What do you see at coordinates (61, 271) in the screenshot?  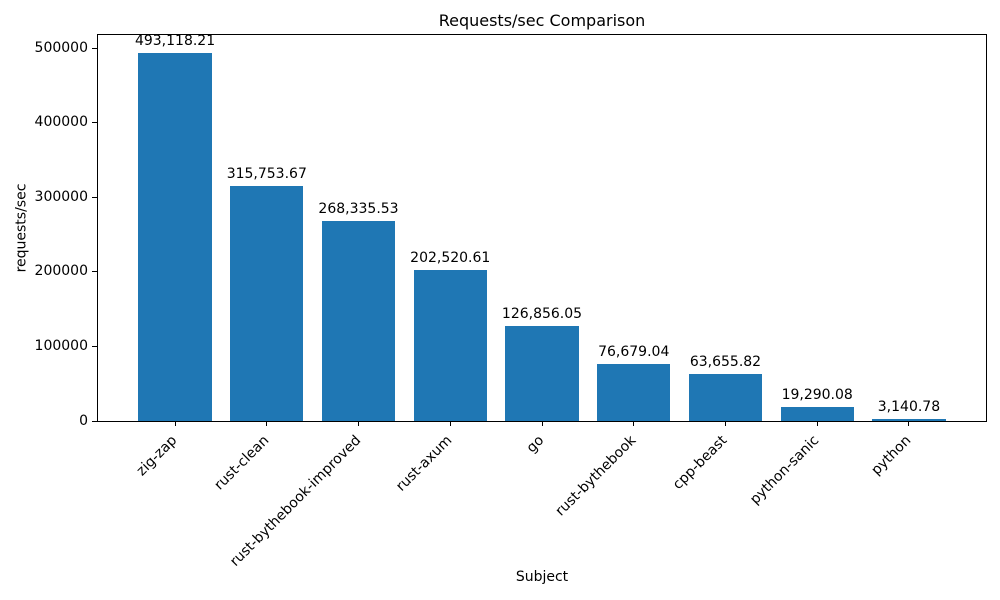 I see `y-tick-label: 200000` at bounding box center [61, 271].